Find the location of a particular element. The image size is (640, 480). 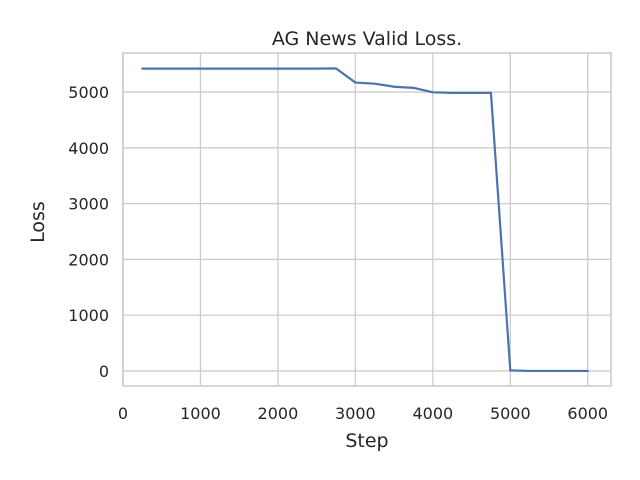

y-tick-label: 2000 is located at coordinates (88, 259).